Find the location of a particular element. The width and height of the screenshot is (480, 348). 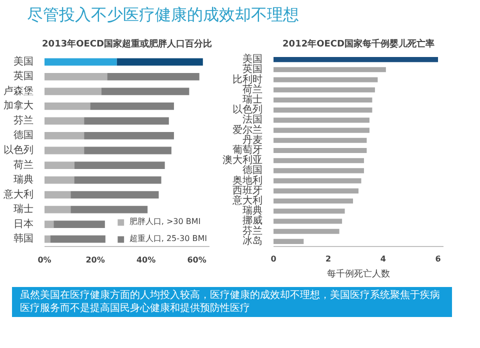

y-tick-label: 加拿大 is located at coordinates (19, 106).